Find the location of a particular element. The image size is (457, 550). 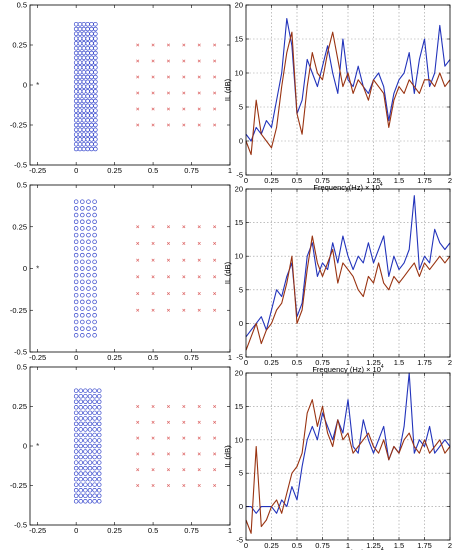

y-tick-label: 20 is located at coordinates (239, 5).